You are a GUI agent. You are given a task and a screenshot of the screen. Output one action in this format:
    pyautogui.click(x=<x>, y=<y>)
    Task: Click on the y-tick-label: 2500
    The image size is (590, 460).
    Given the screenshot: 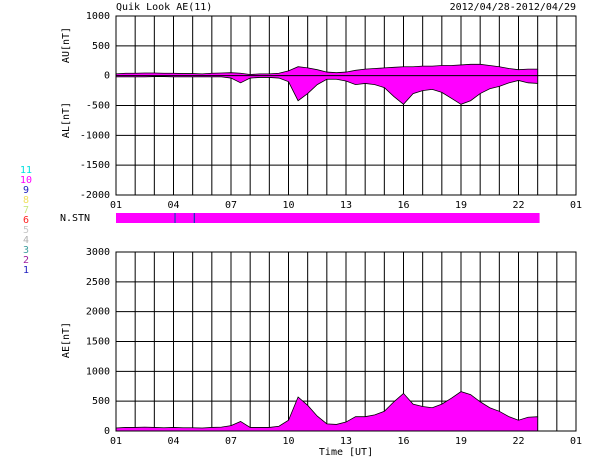 What is the action you would take?
    pyautogui.click(x=98, y=282)
    